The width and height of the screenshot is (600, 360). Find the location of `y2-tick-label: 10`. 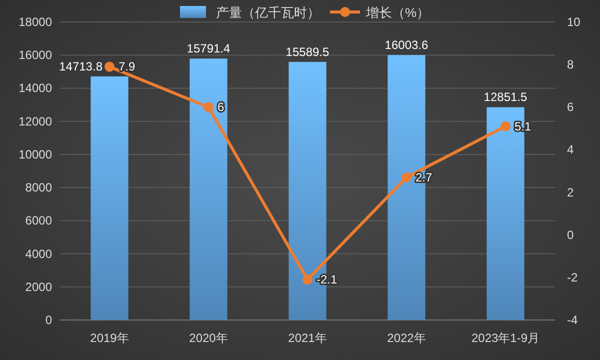

y2-tick-label: 10 is located at coordinates (574, 22).